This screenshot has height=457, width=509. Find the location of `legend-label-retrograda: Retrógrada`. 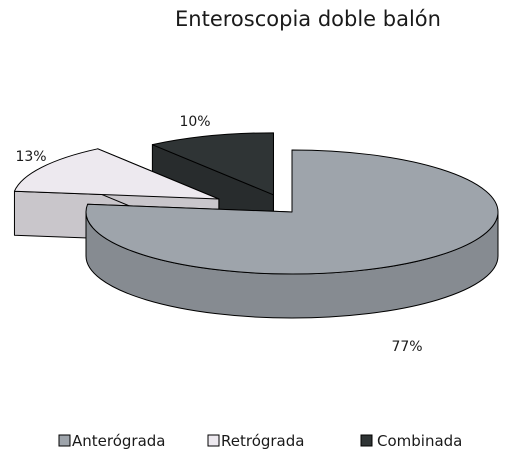

legend-label-retrograda: Retrógrada is located at coordinates (262, 441).